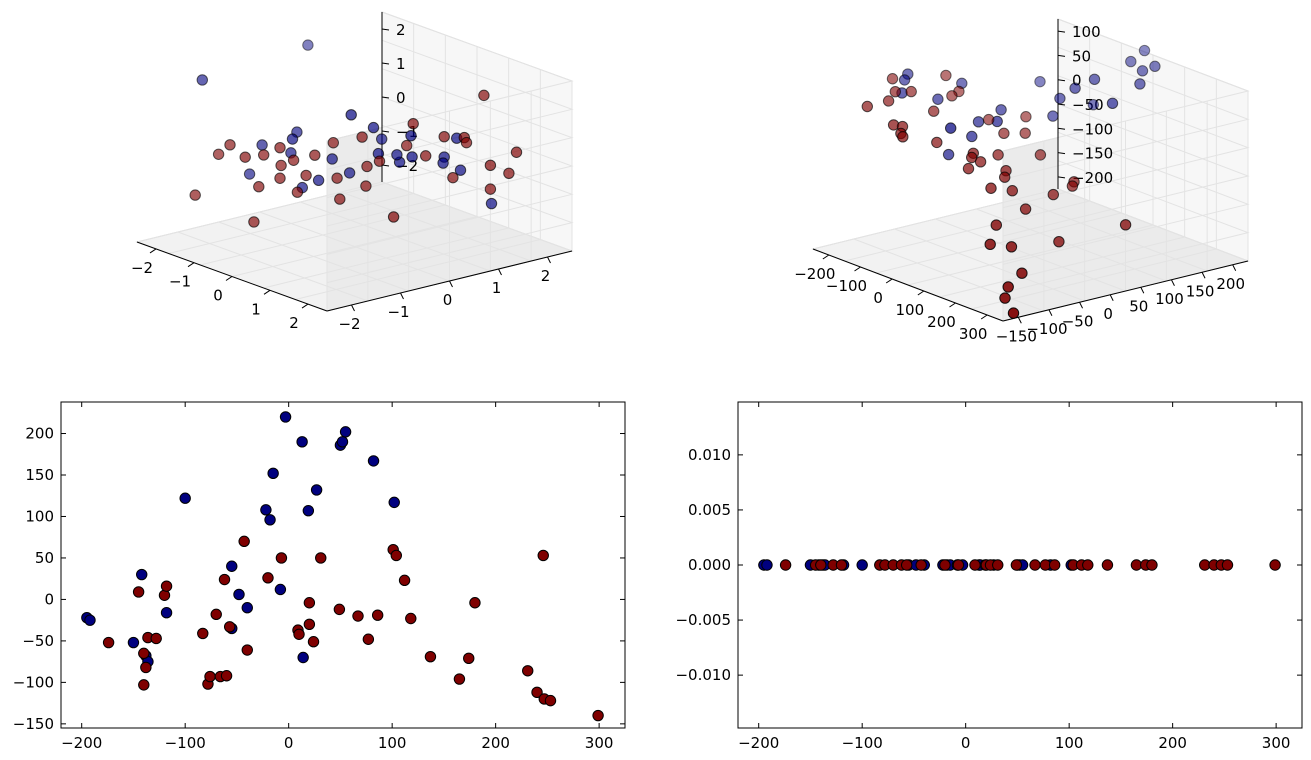  What do you see at coordinates (180, 282) in the screenshot?
I see `x-tick-label: −1` at bounding box center [180, 282].